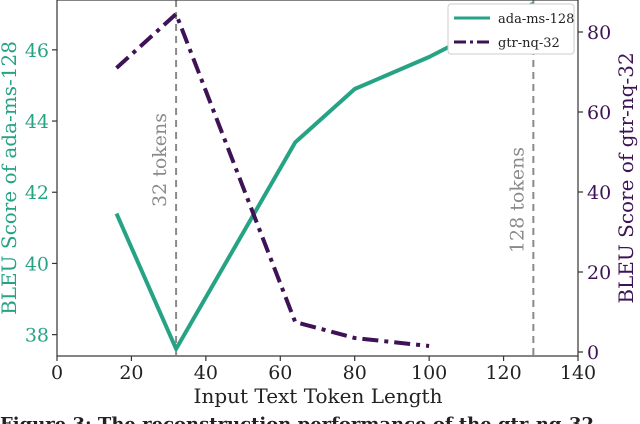  What do you see at coordinates (37, 336) in the screenshot?
I see `left-y-tick-label-38: 38` at bounding box center [37, 336].